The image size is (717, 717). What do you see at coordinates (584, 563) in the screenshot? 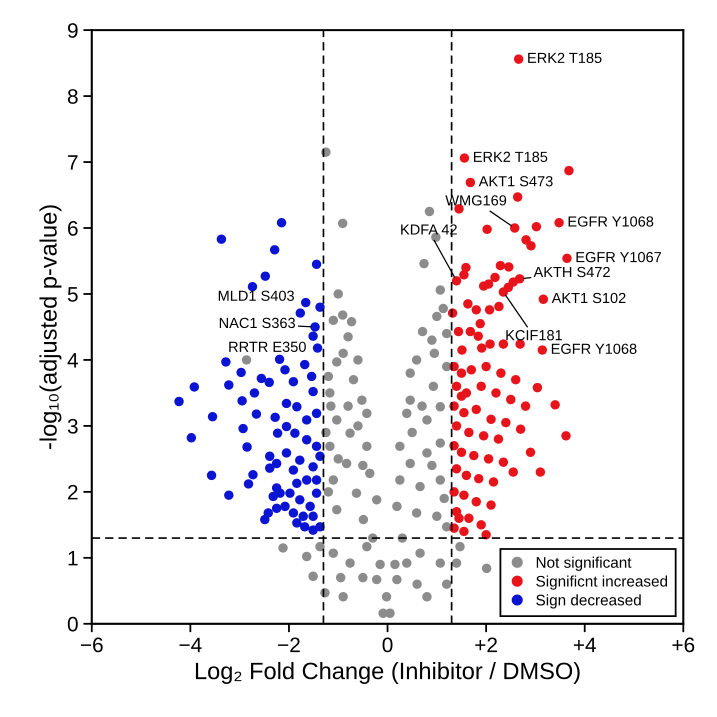
I see `legend-label: Not significant` at bounding box center [584, 563].